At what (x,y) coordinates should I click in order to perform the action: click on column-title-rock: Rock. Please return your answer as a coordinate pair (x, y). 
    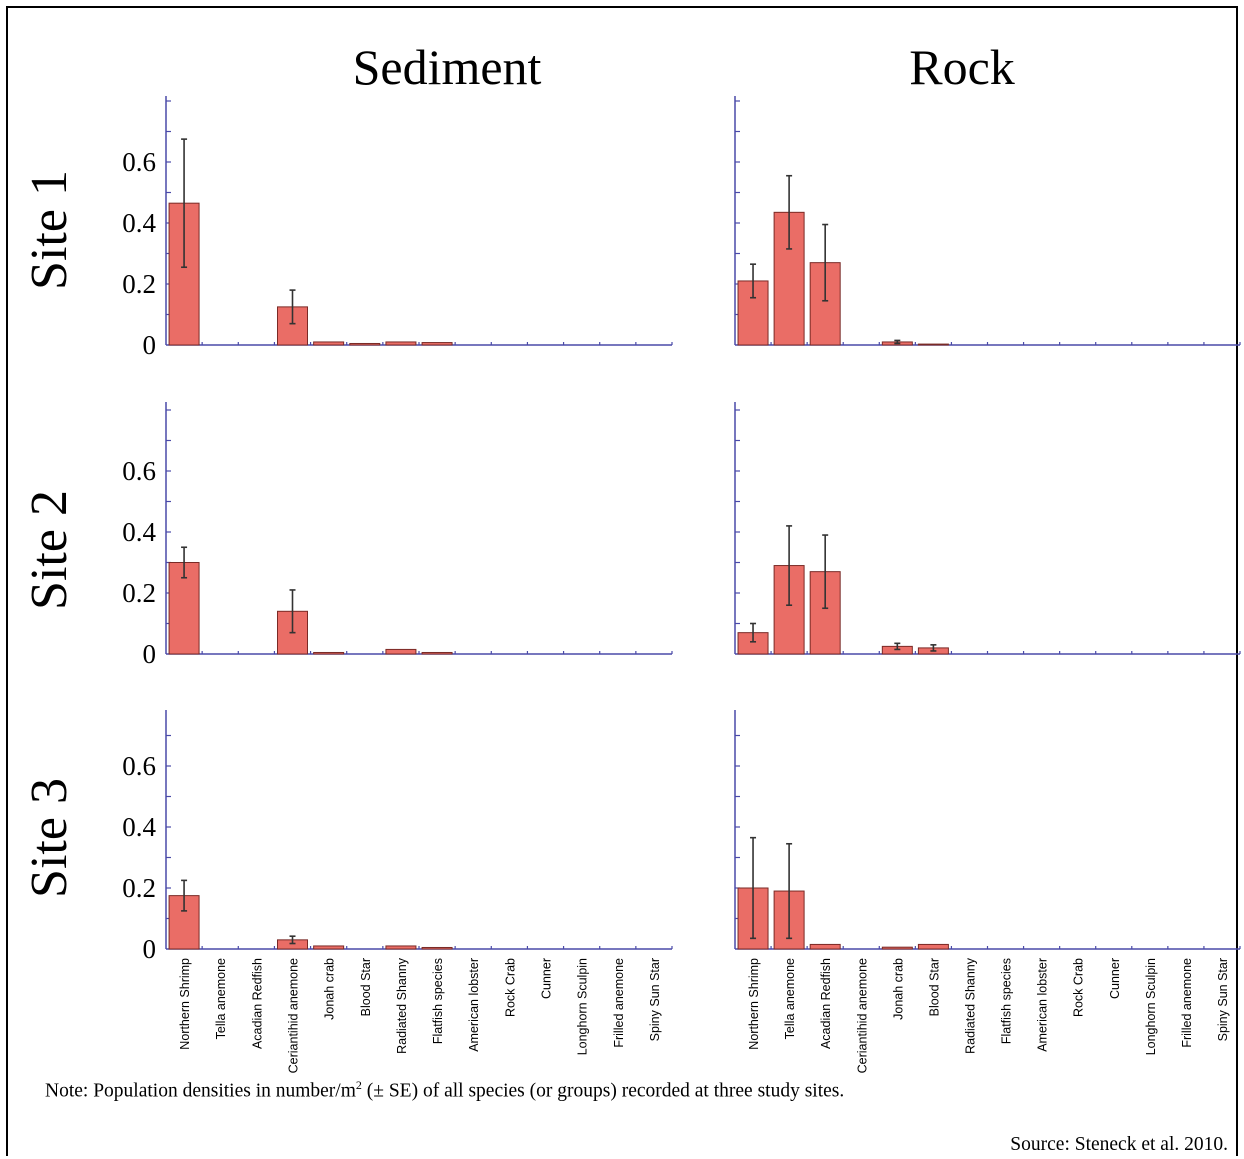
    Looking at the image, I should click on (962, 67).